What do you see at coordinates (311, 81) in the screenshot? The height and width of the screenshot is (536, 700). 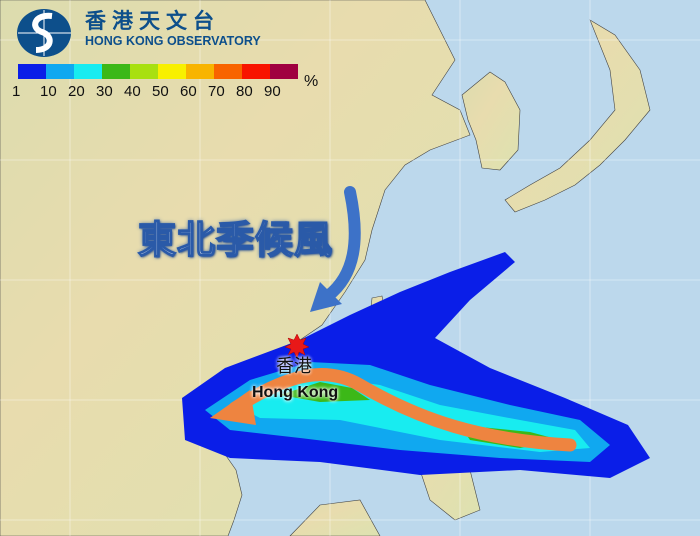 I see `legend-unit: %` at bounding box center [311, 81].